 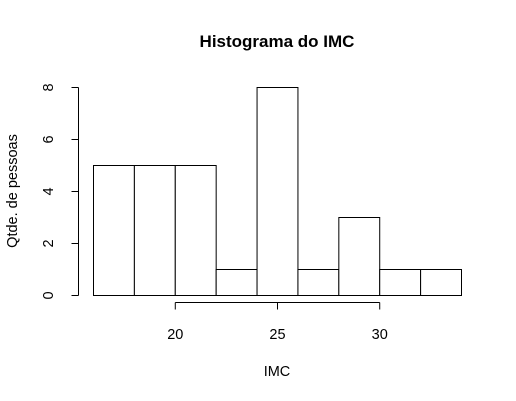 What do you see at coordinates (380, 335) in the screenshot?
I see `x-tick-label-30: 30` at bounding box center [380, 335].